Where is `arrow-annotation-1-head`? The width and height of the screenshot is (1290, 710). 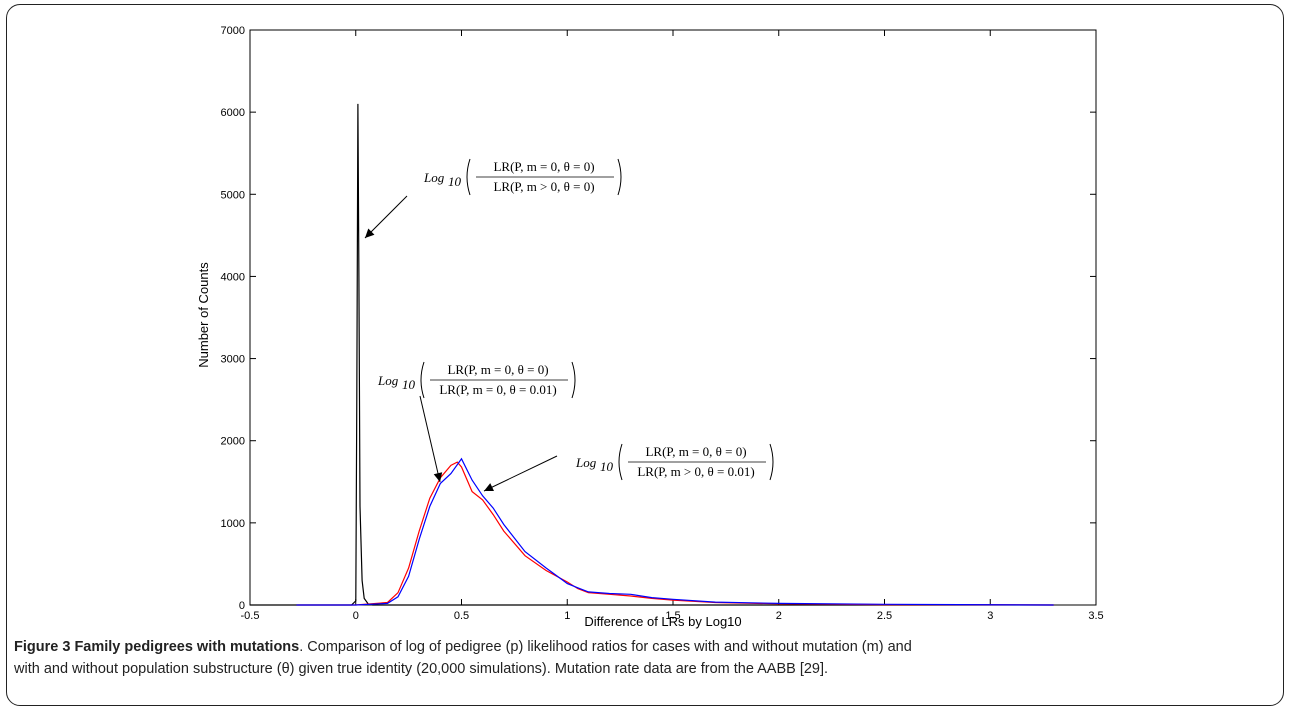 arrow-annotation-1-head is located at coordinates (370, 233).